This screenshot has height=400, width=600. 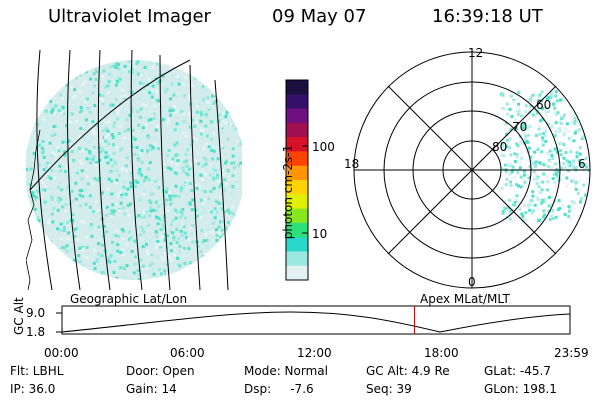 I want to click on x-tick-0000: 00:00, so click(x=61, y=353).